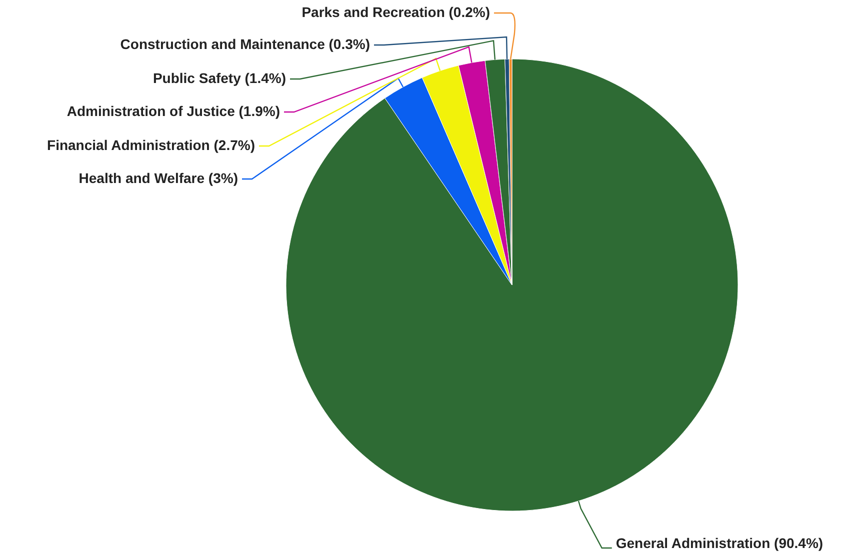 This screenshot has width=861, height=558. What do you see at coordinates (396, 12) in the screenshot?
I see `slice-label: Parks and Recreation (0.2%)` at bounding box center [396, 12].